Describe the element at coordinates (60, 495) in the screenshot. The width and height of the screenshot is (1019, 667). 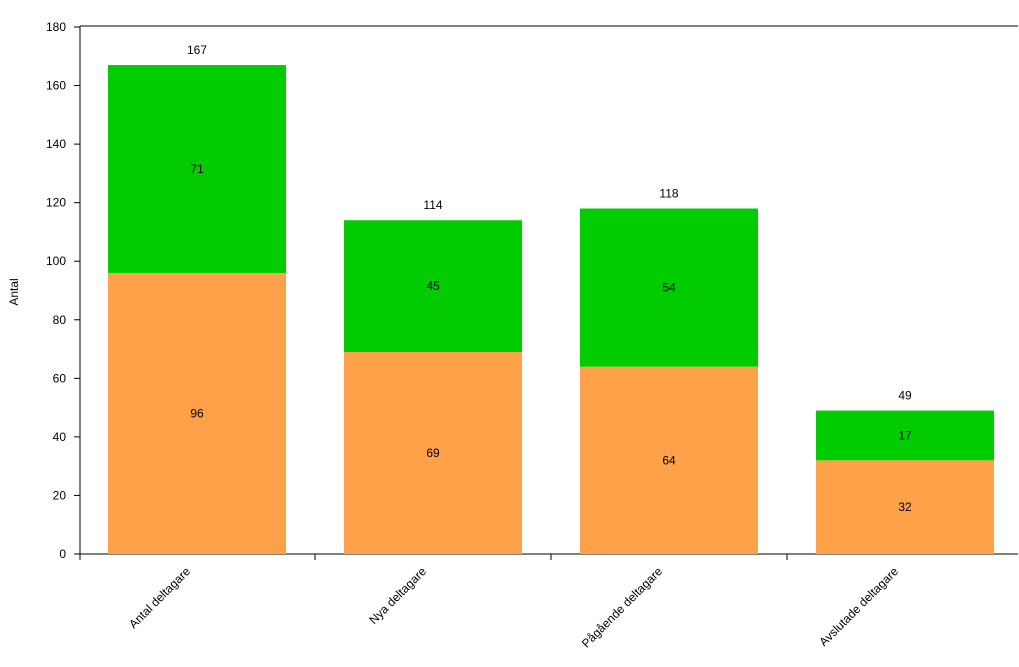
I see `y-tick-label: 20` at that location.